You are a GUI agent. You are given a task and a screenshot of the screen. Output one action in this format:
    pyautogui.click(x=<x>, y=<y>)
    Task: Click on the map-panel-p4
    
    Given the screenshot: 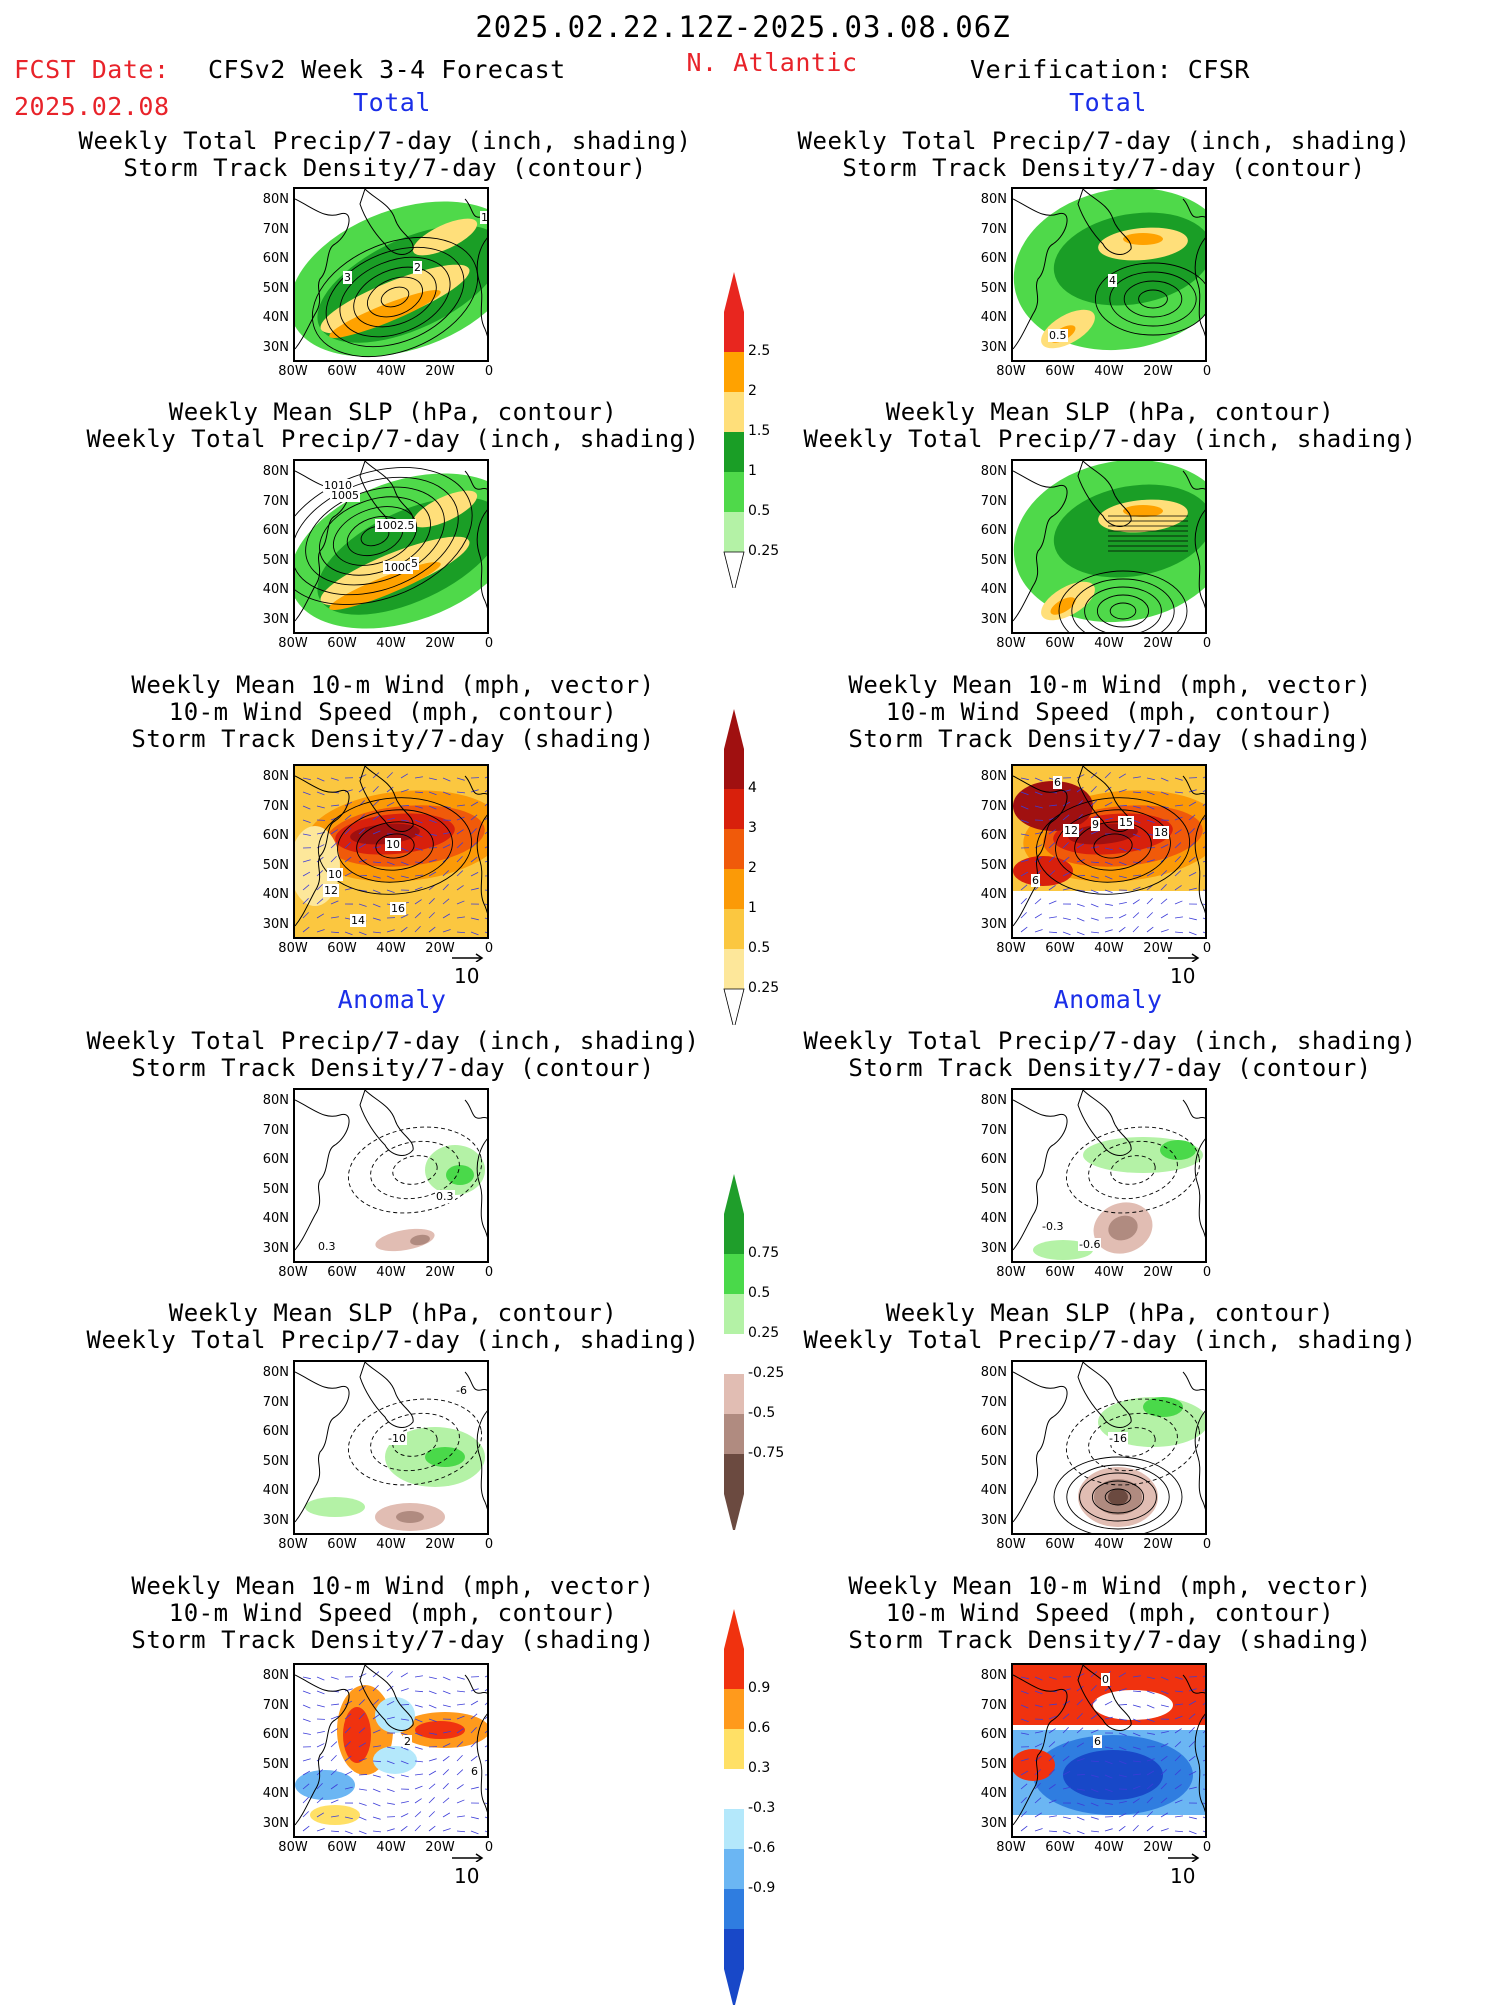 What is the action you would take?
    pyautogui.click(x=1109, y=546)
    